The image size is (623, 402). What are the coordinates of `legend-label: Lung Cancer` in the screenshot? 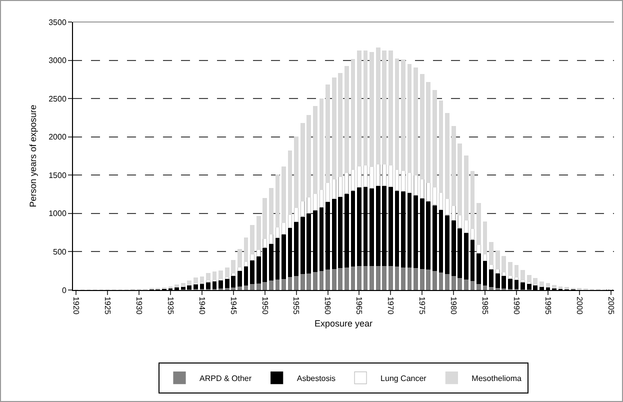 It's located at (403, 378).